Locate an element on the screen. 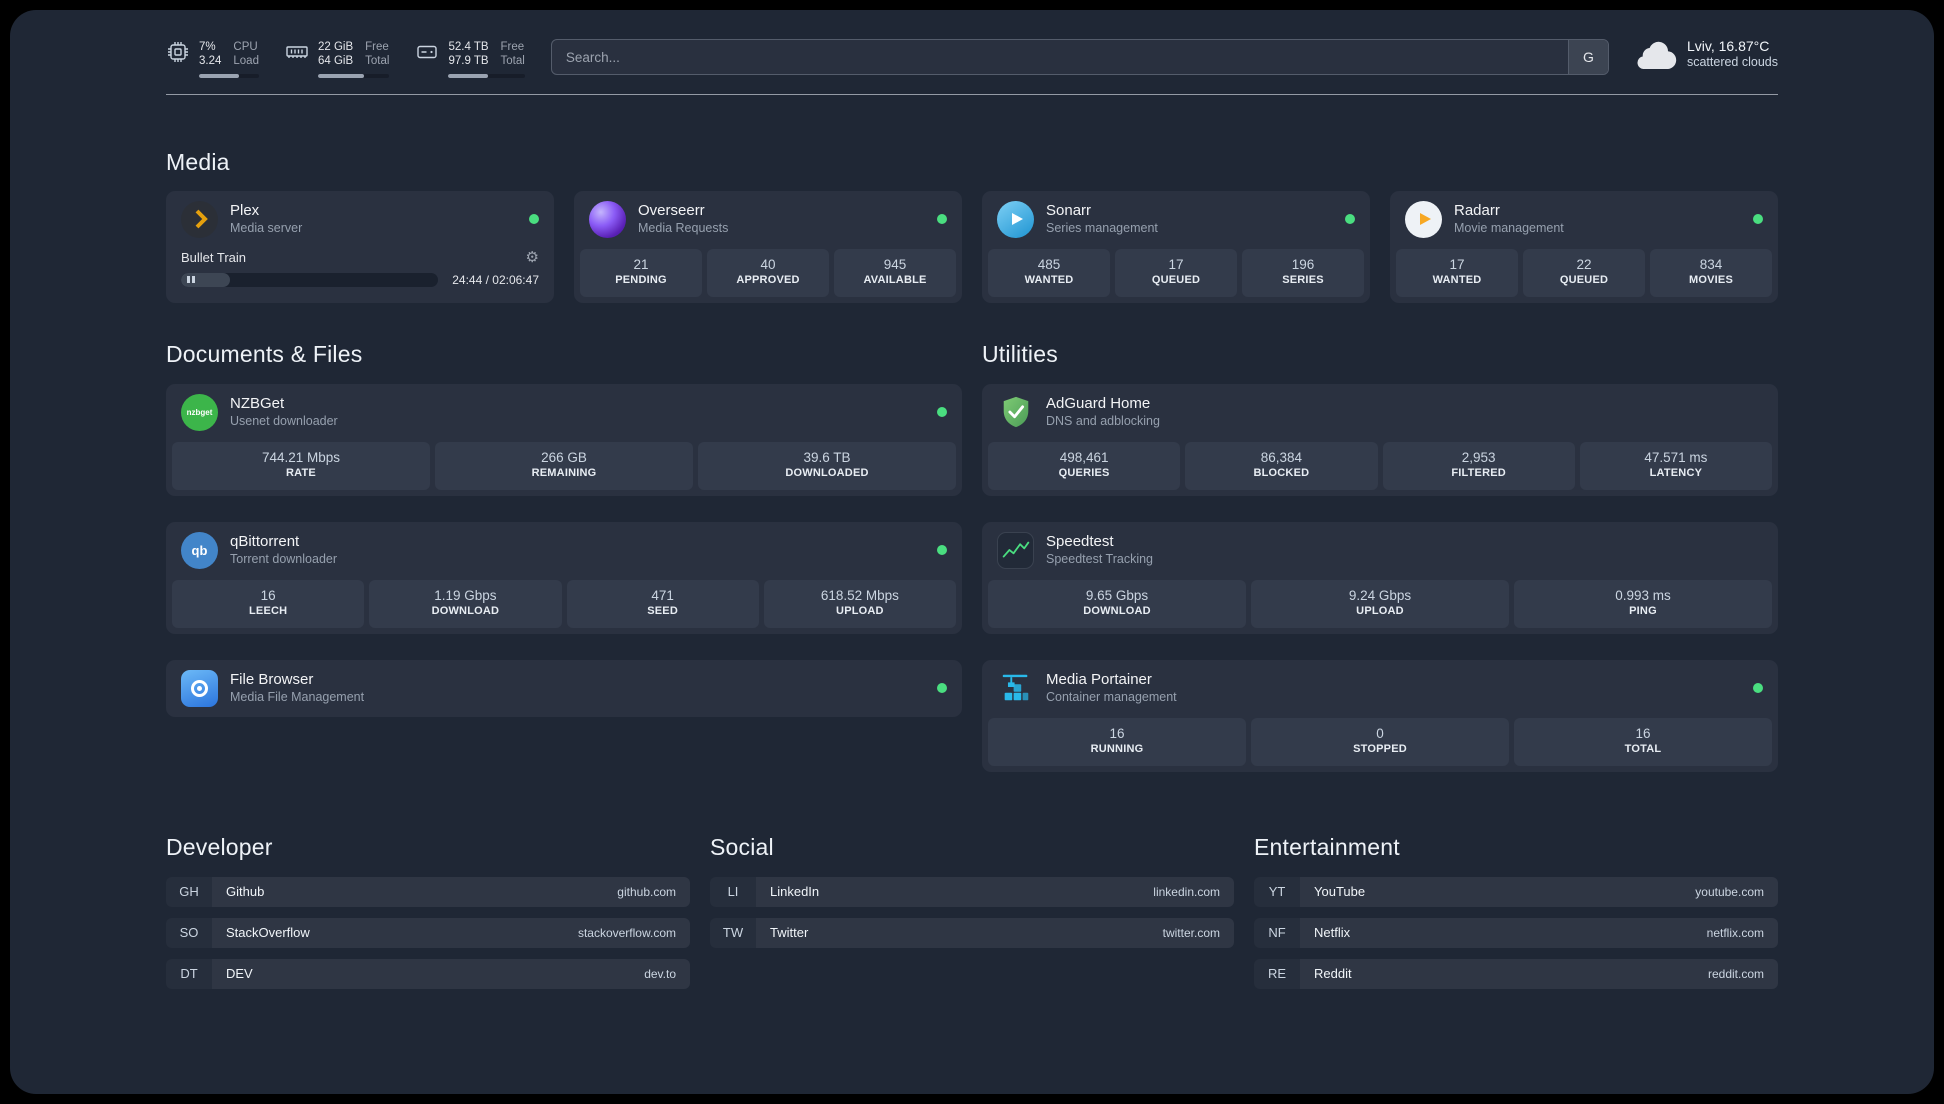 The image size is (1944, 1104). pause-button is located at coordinates (205, 279).